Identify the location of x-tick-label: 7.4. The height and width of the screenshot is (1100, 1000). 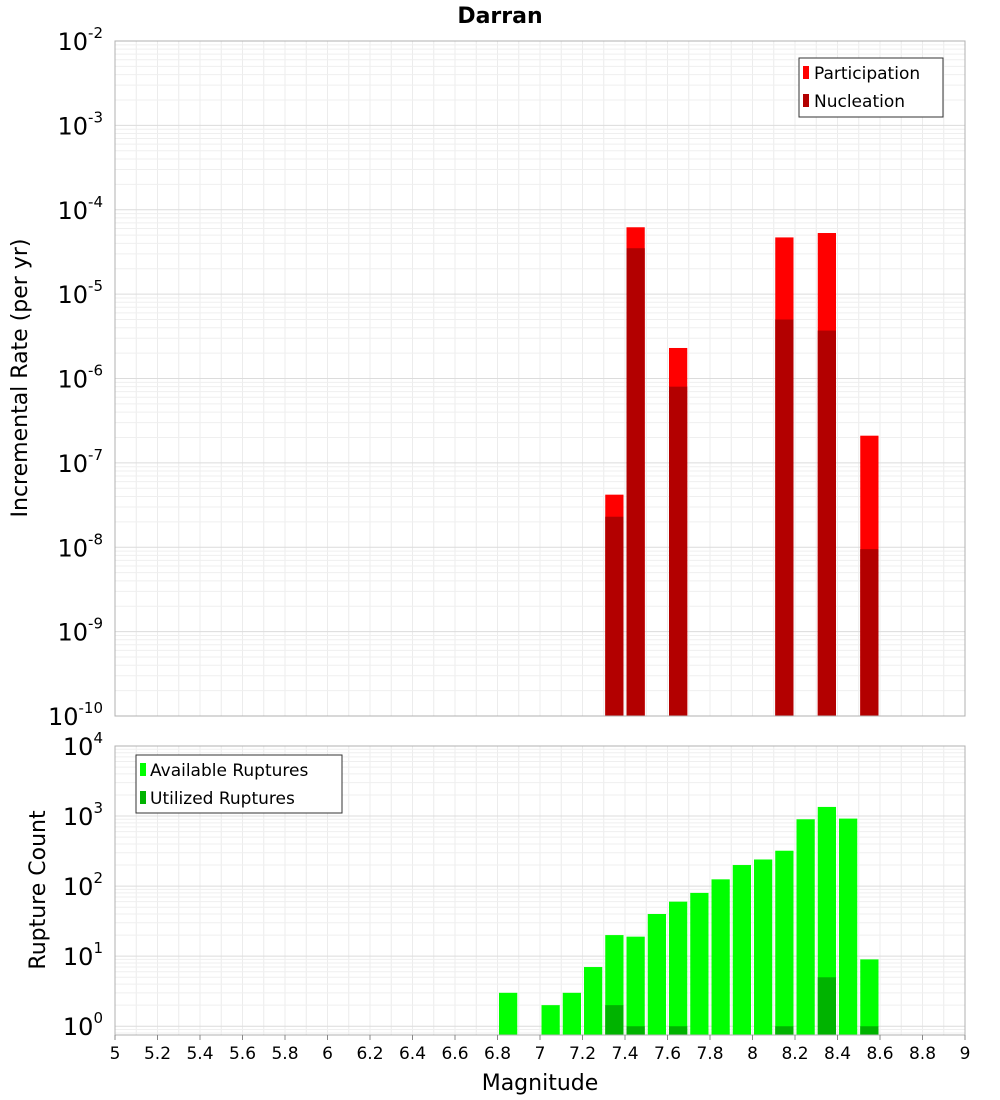
(624, 1054).